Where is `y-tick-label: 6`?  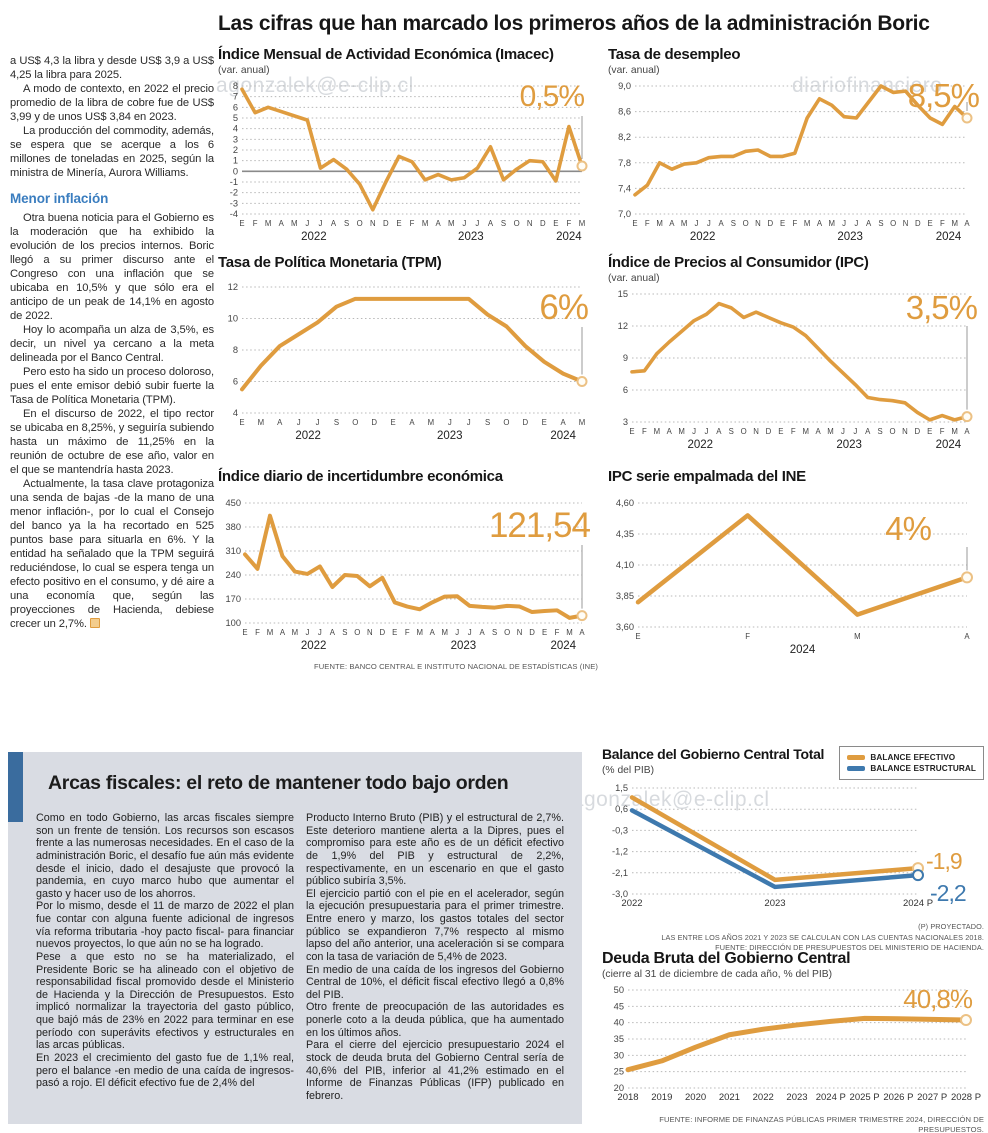
y-tick-label: 6 is located at coordinates (235, 107).